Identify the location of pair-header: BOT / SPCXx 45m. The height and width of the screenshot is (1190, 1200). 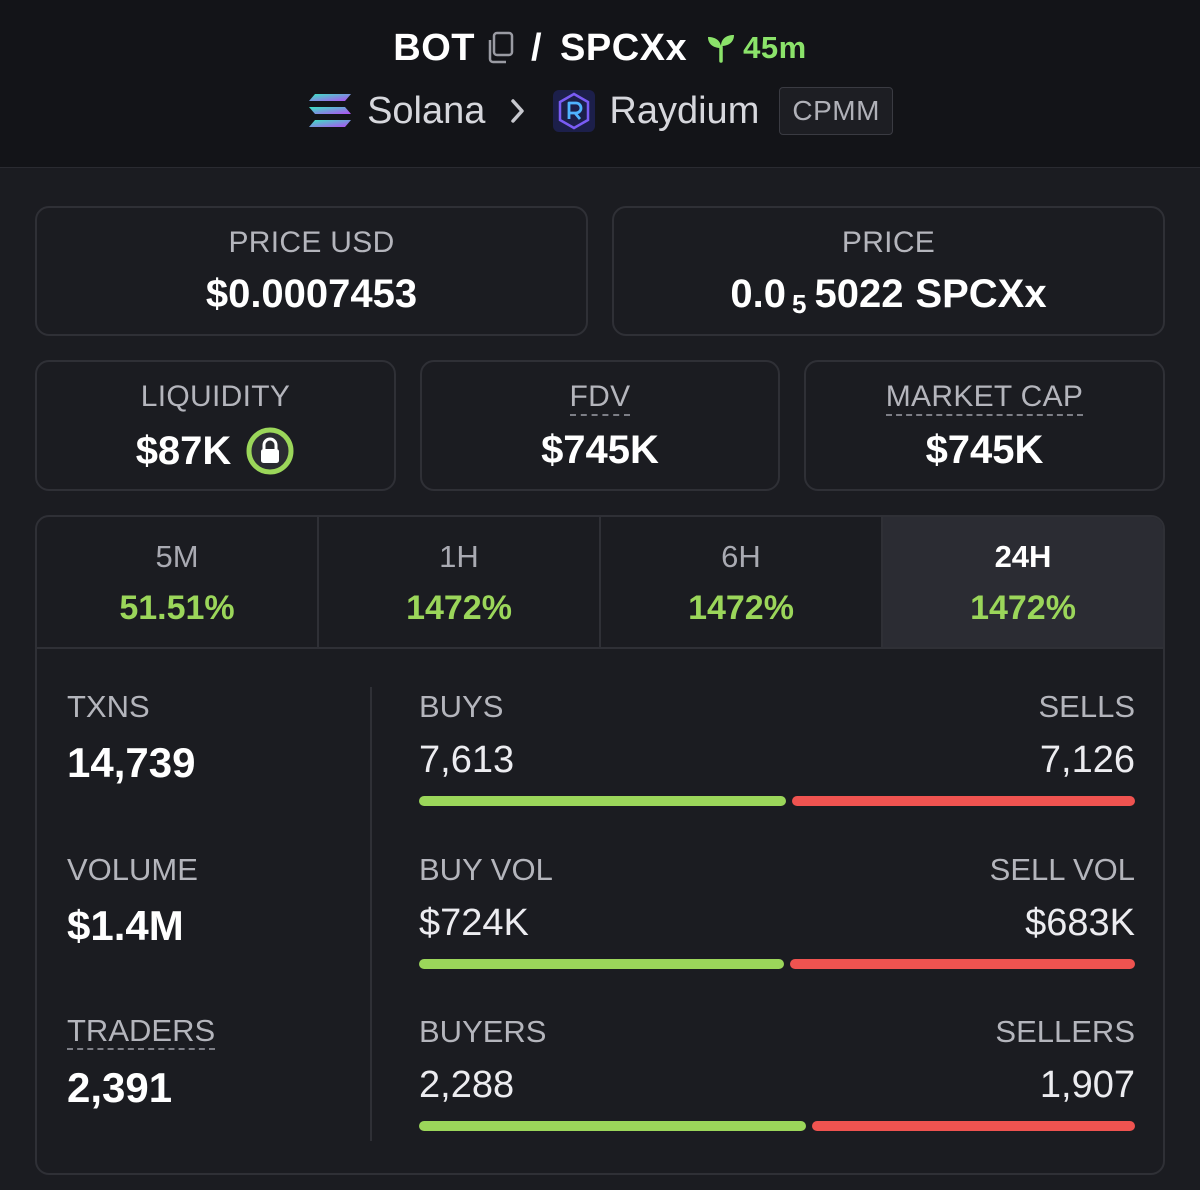
(600, 84).